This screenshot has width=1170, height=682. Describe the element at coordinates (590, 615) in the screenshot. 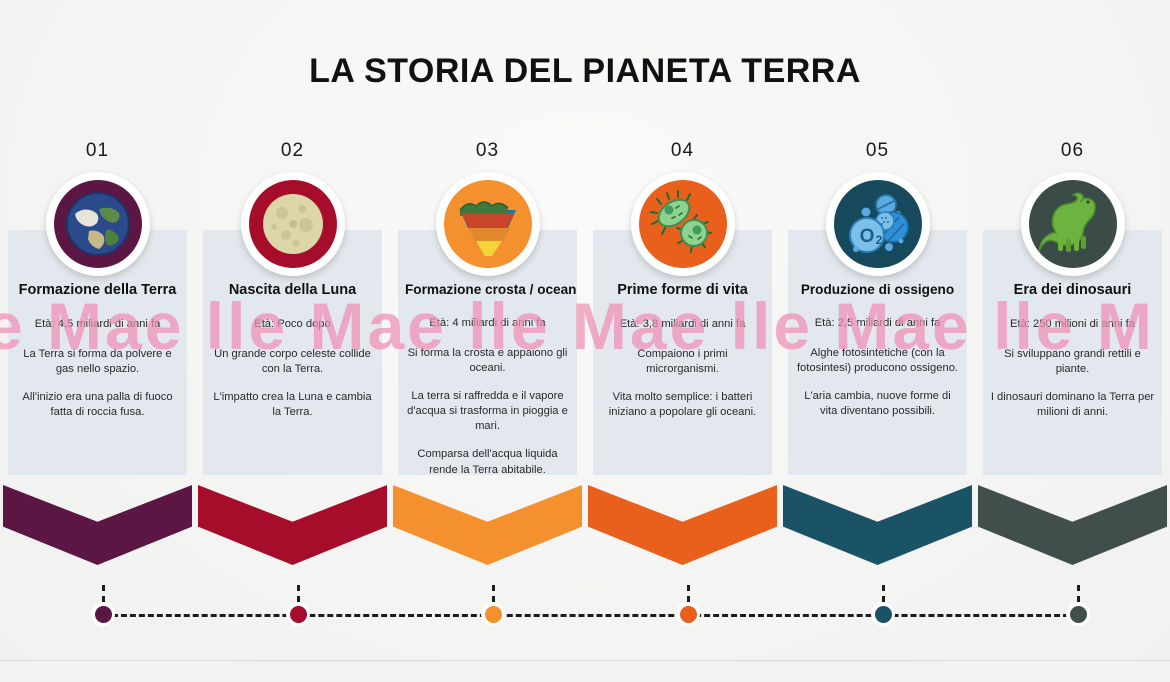

I see `timeline-dashed-line` at that location.